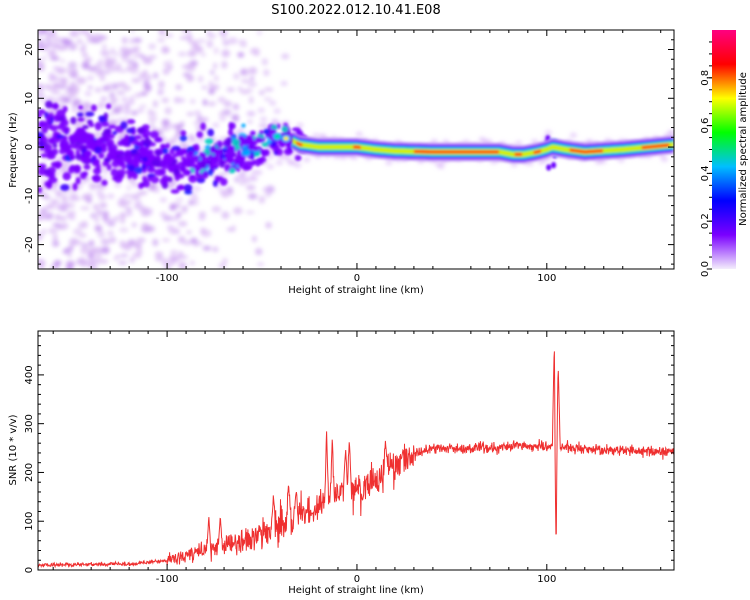 The image size is (750, 600). I want to click on spectrogram-xtick-label: 0, so click(357, 278).